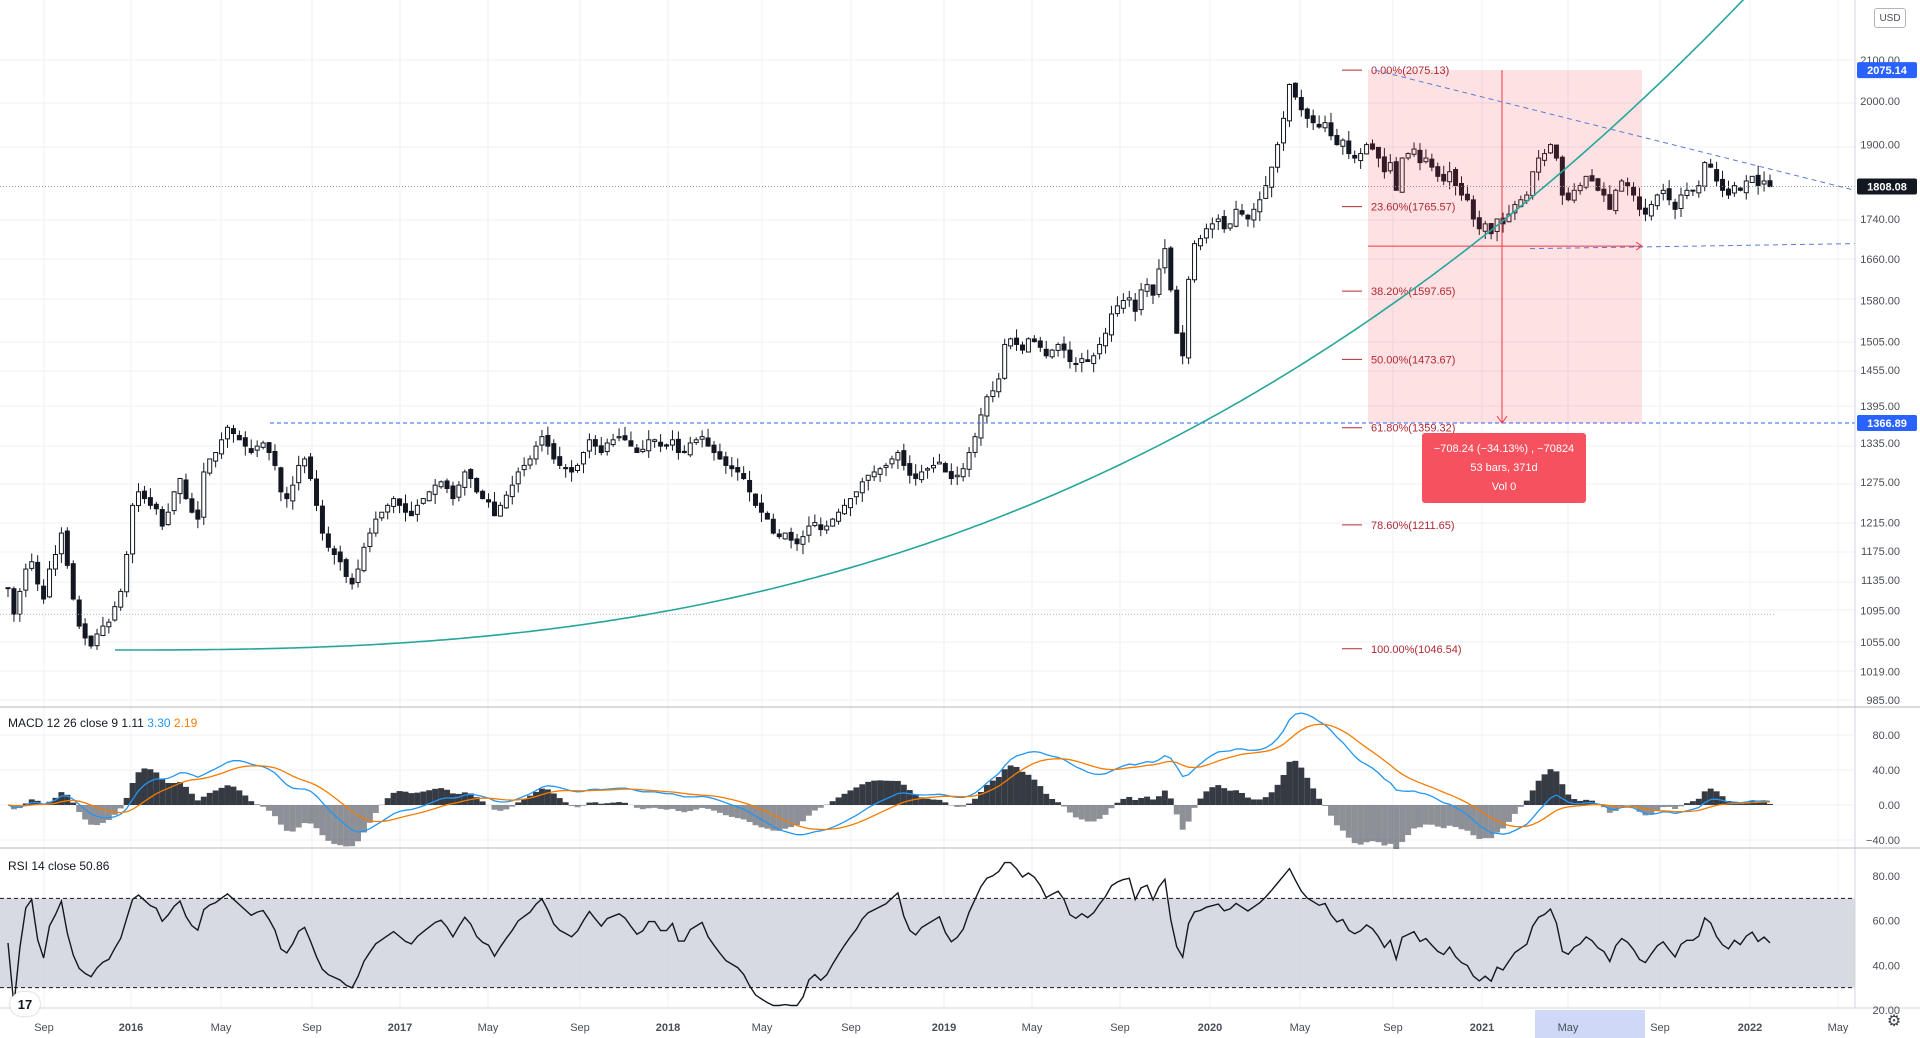 The image size is (1920, 1038). I want to click on rsi-tick-label: 40.00, so click(1886, 966).